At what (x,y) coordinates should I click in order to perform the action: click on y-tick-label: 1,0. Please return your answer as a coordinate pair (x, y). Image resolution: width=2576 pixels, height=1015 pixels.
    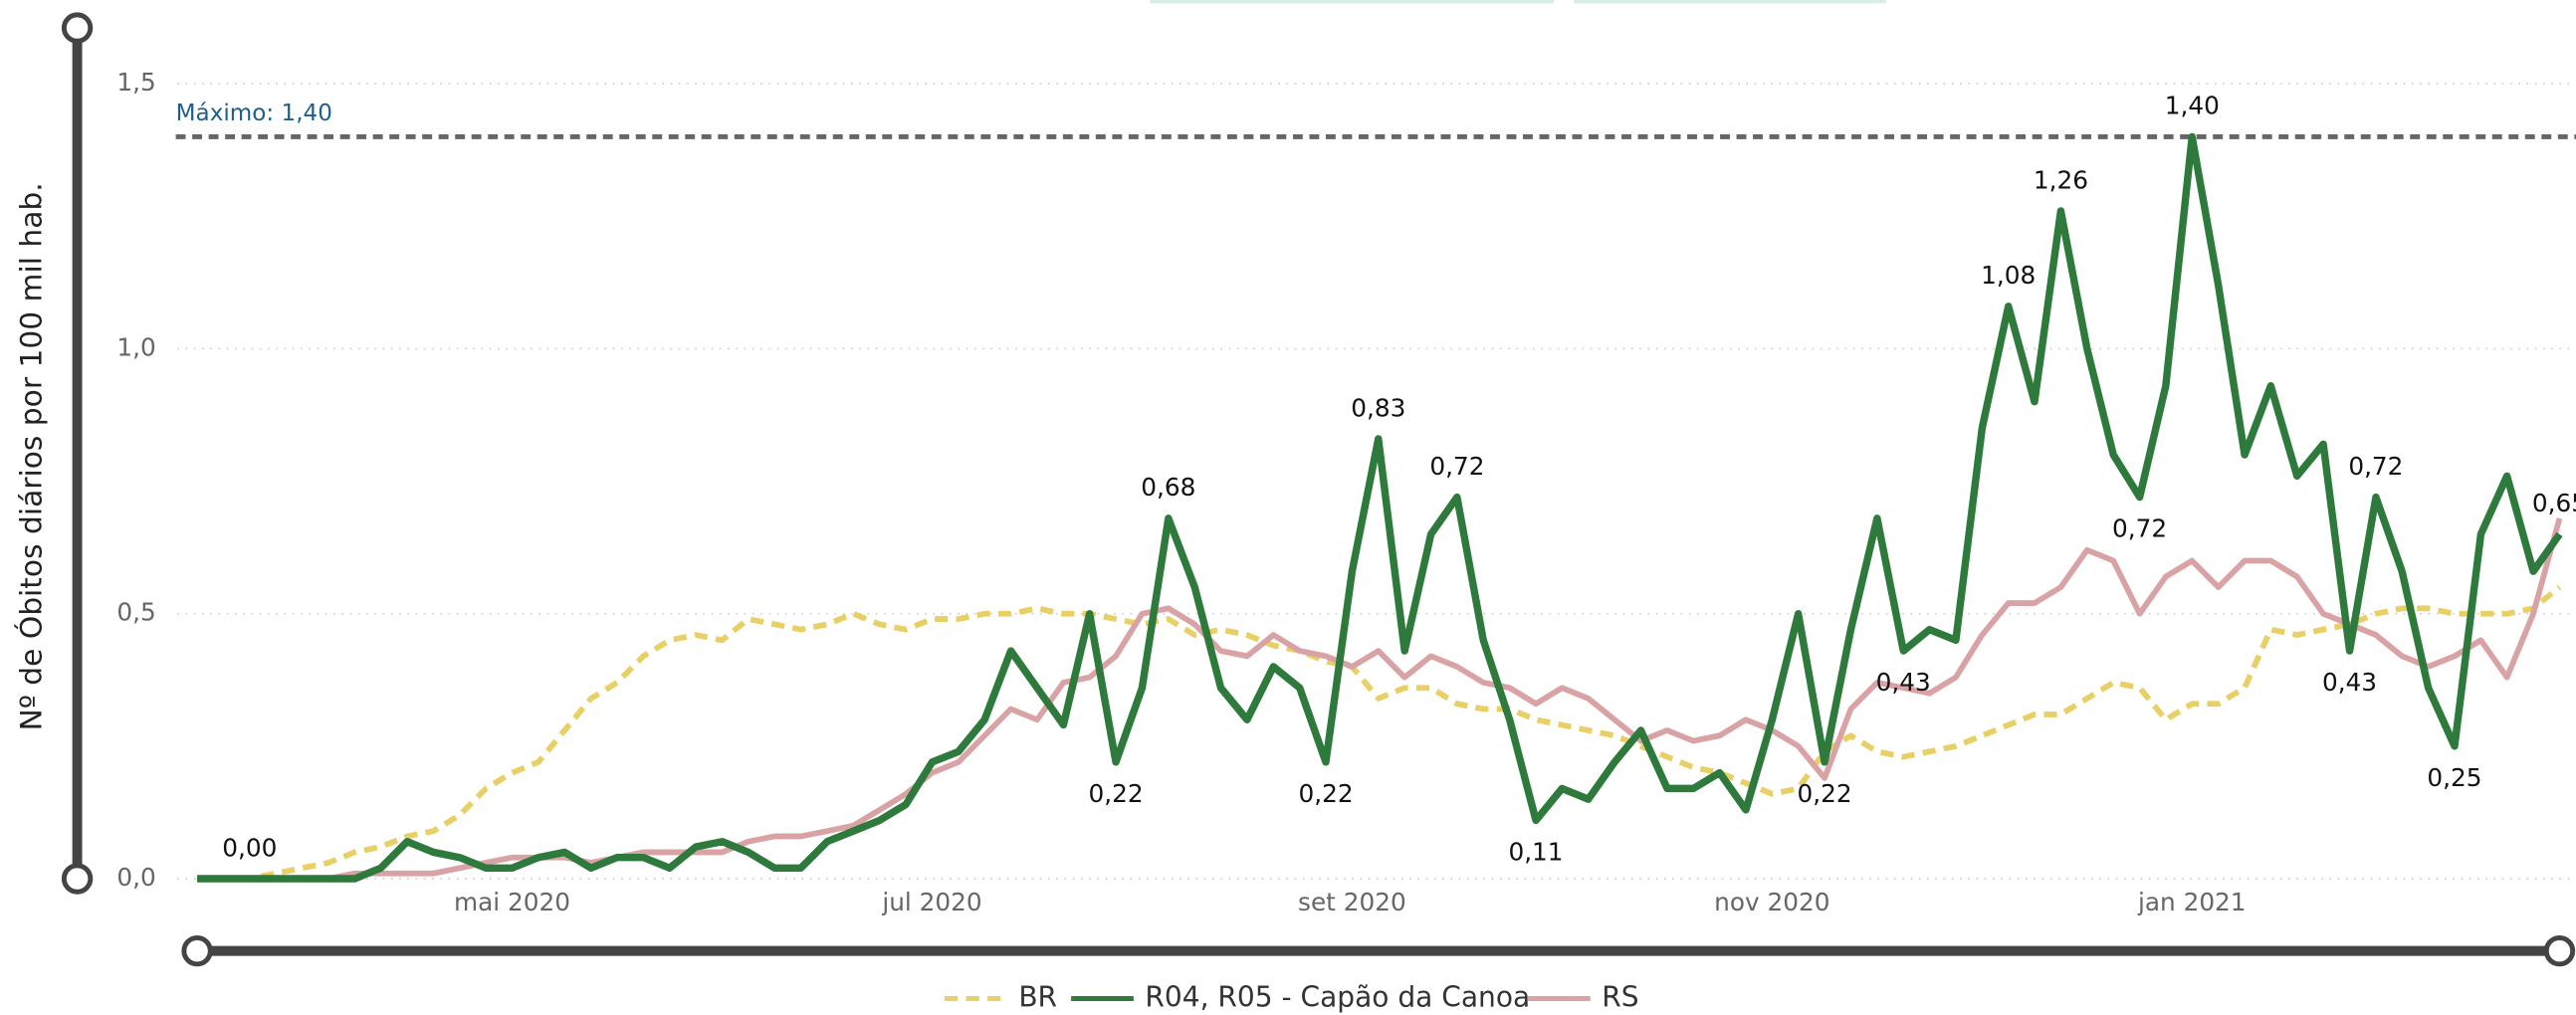
    Looking at the image, I should click on (135, 347).